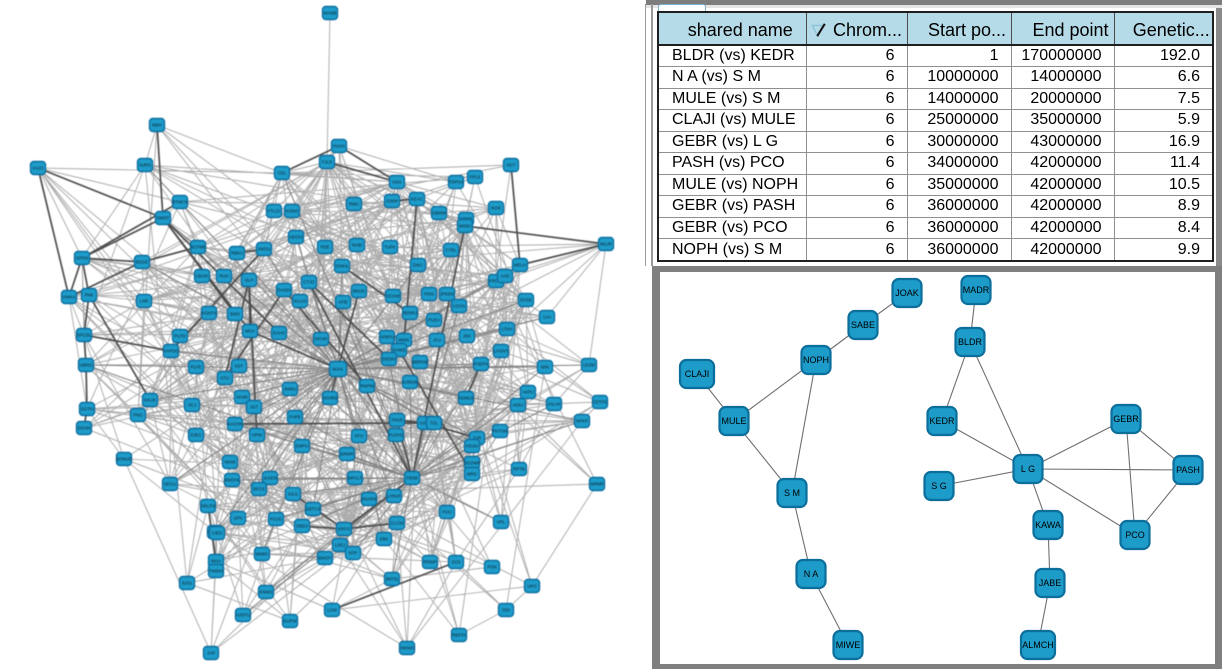  What do you see at coordinates (82, 258) in the screenshot?
I see `svg-text: GPKN` at bounding box center [82, 258].